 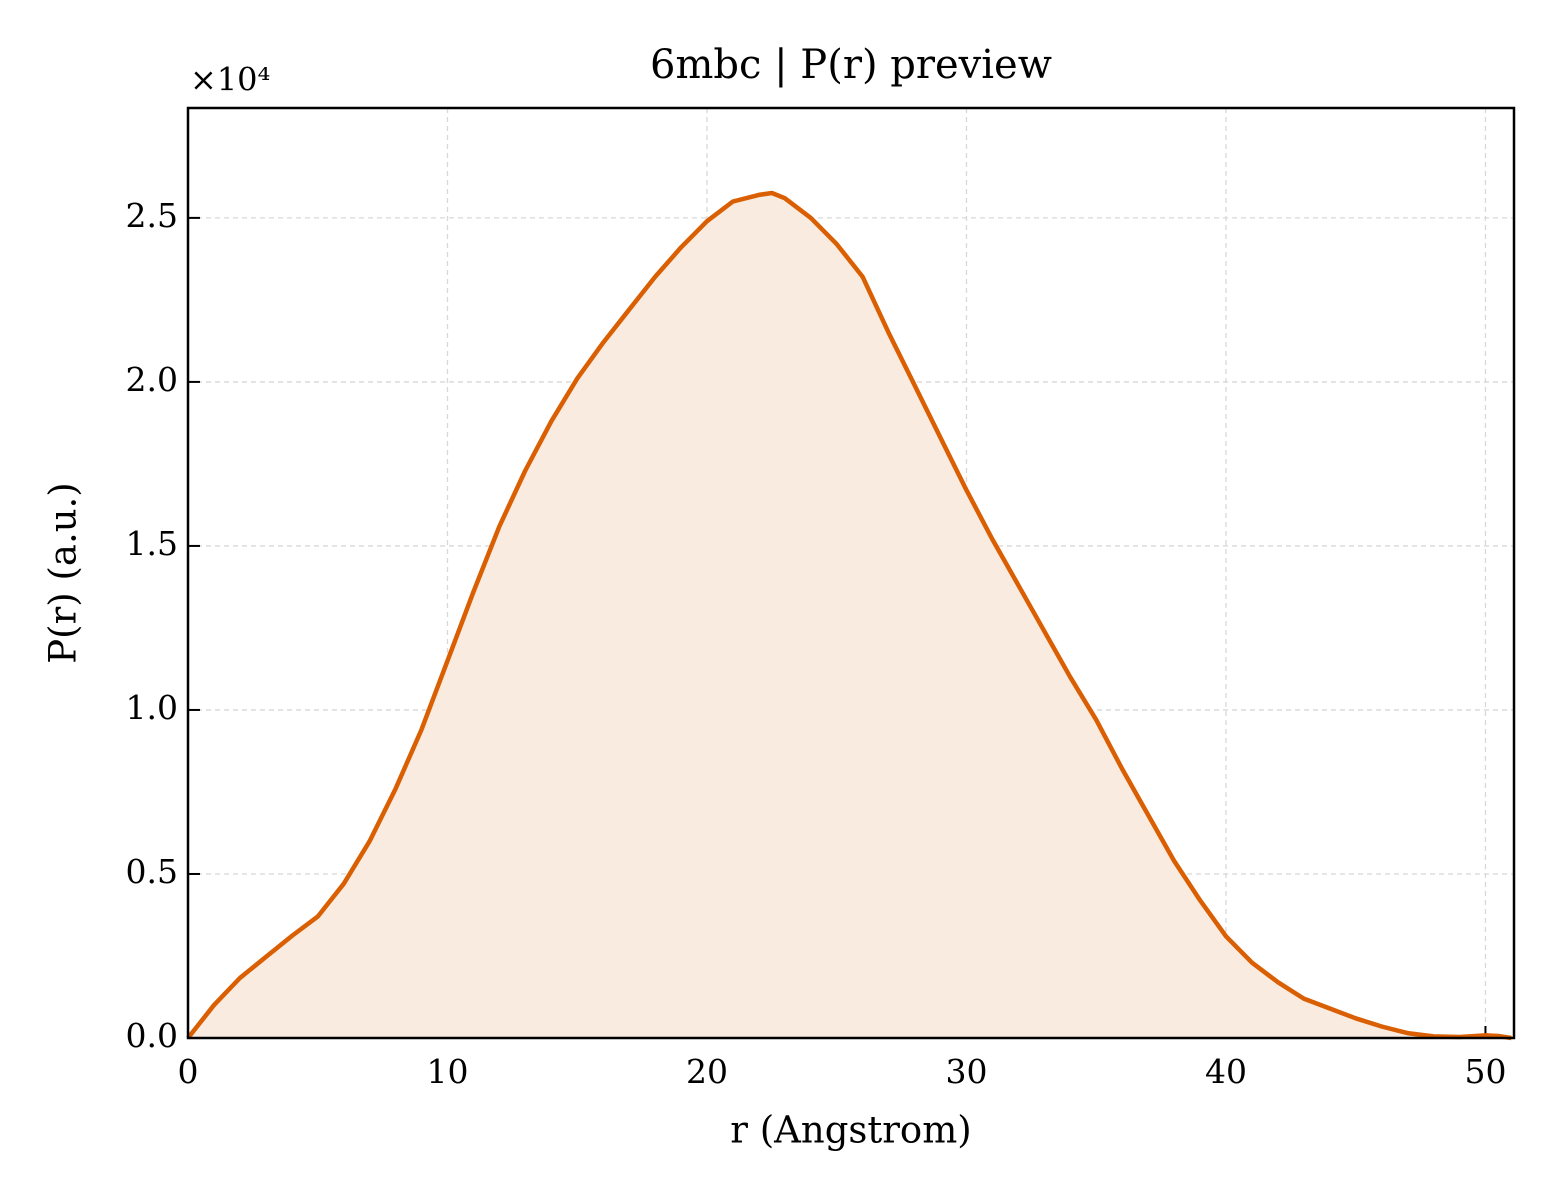 I want to click on y-axis-label: P(r) (a.u.), so click(x=63, y=573).